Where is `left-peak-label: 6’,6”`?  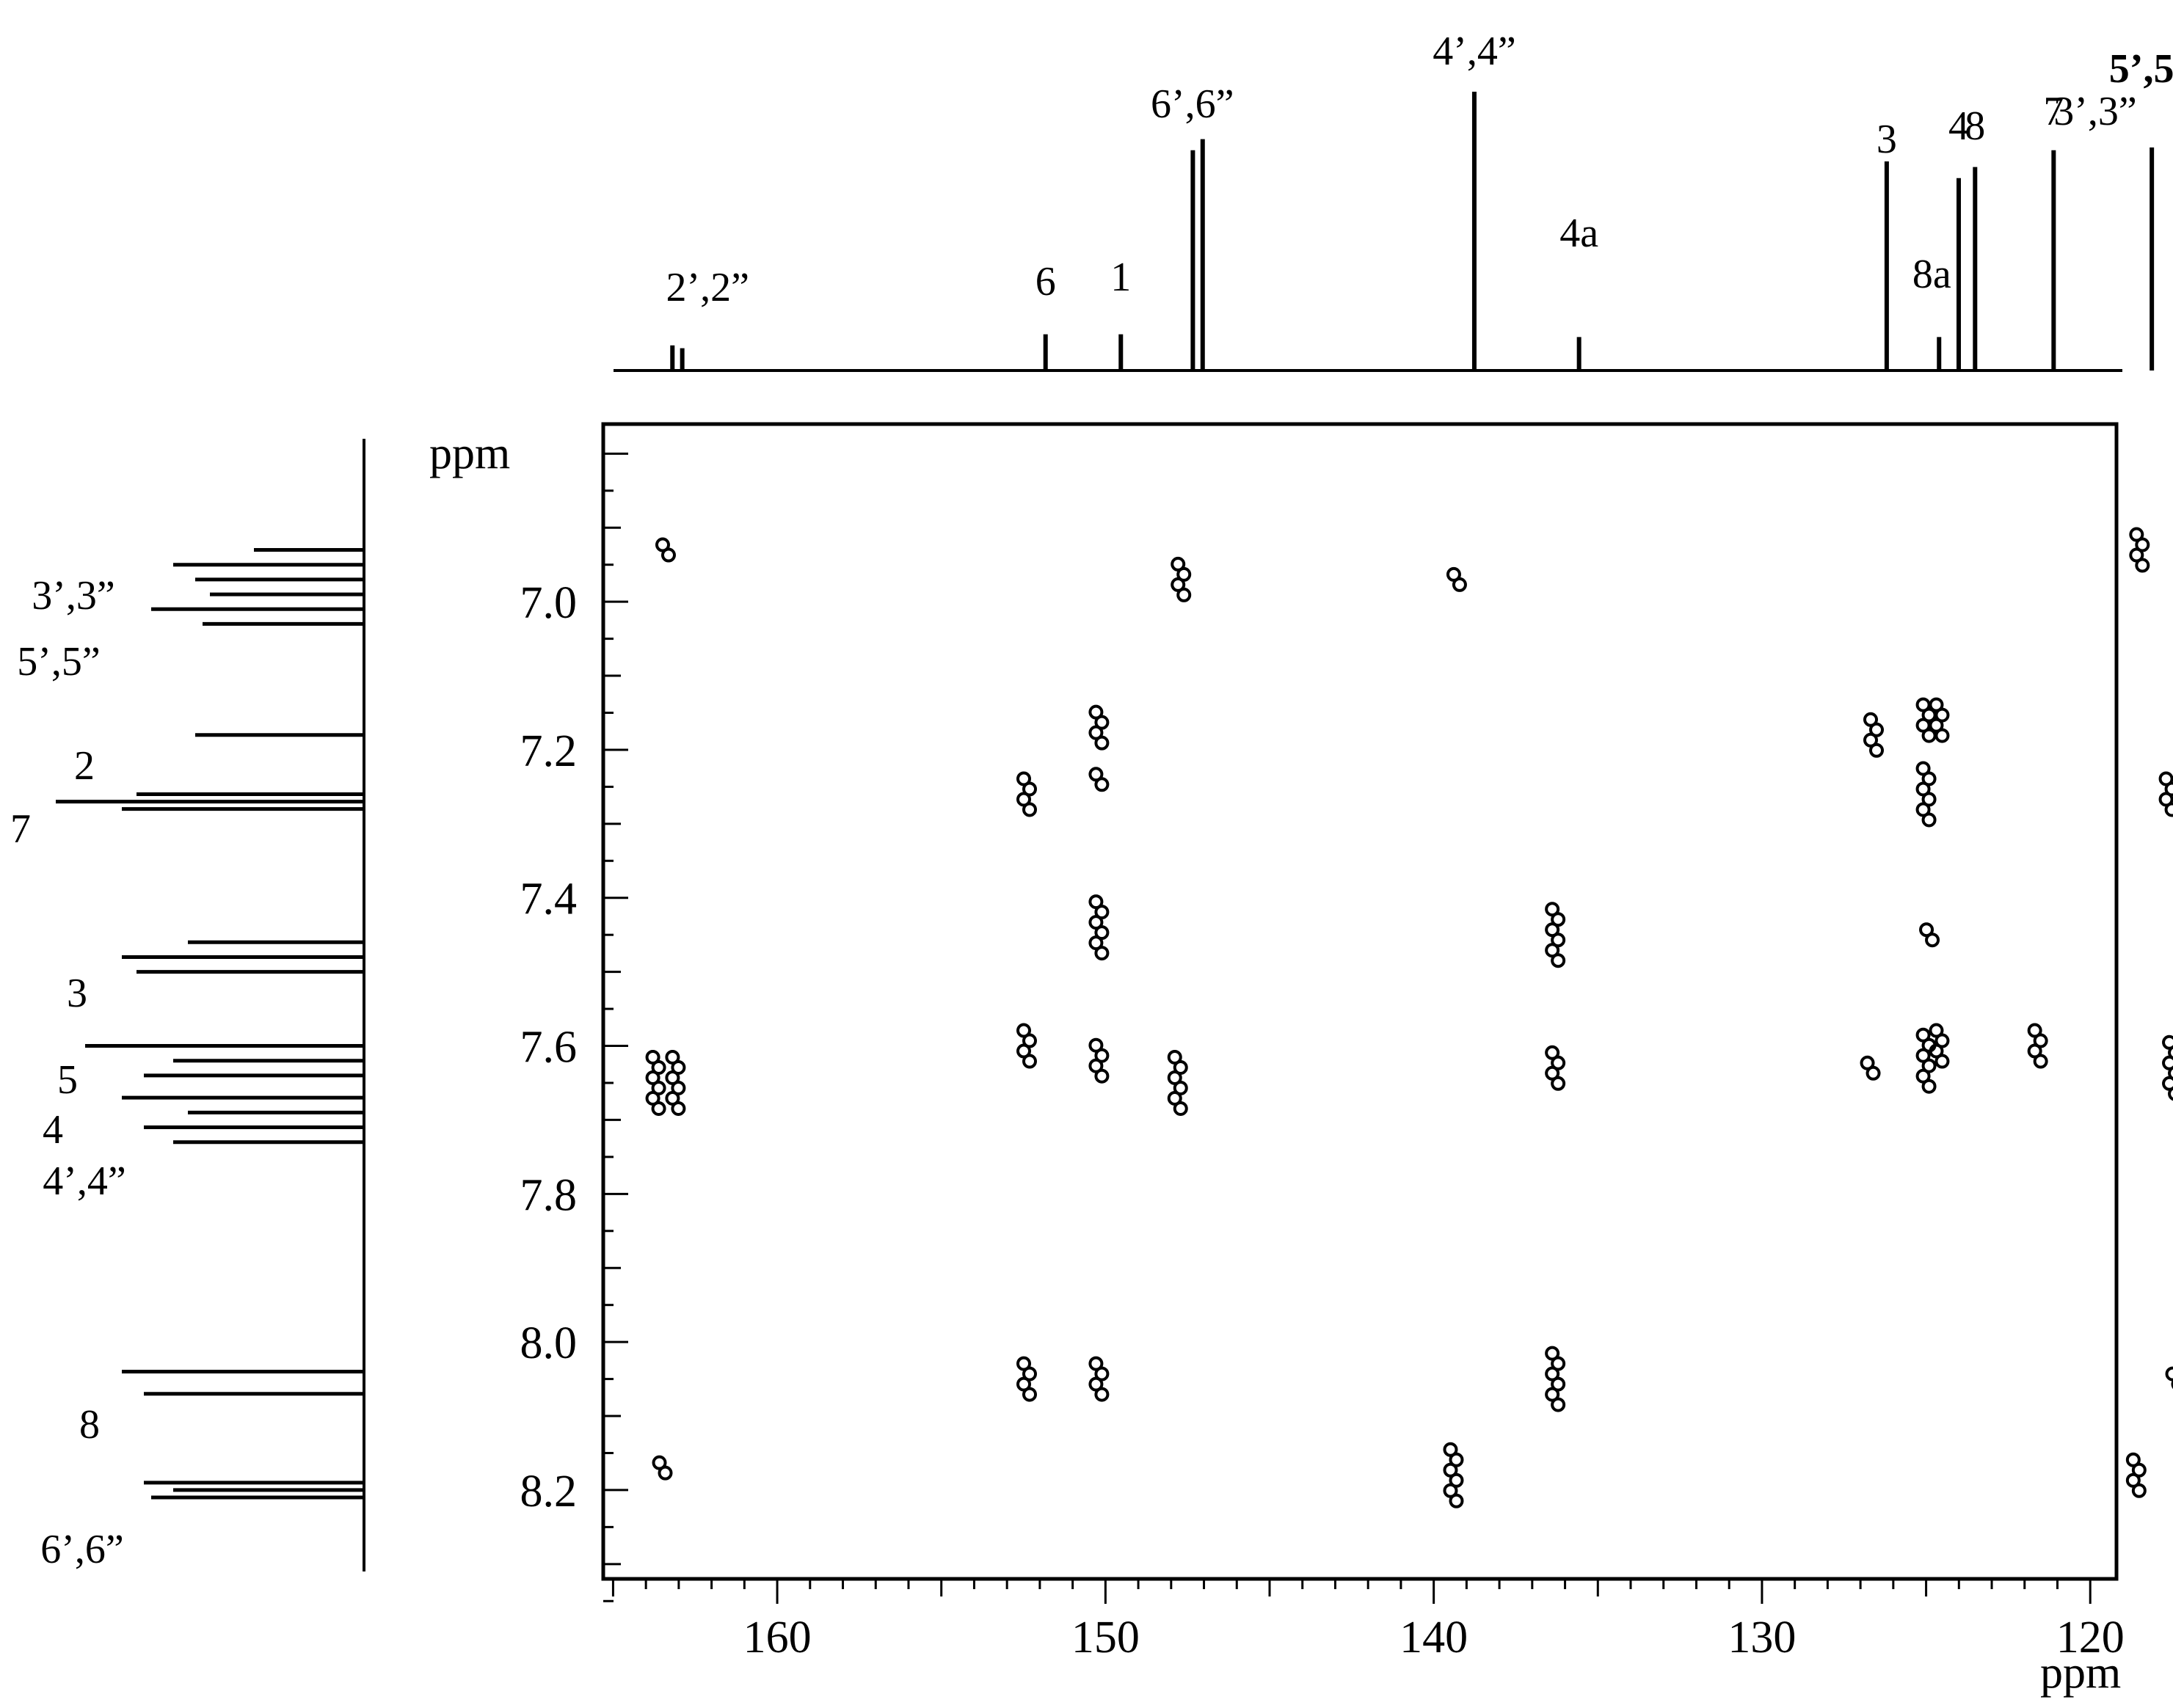 left-peak-label: 6’,6” is located at coordinates (82, 1549).